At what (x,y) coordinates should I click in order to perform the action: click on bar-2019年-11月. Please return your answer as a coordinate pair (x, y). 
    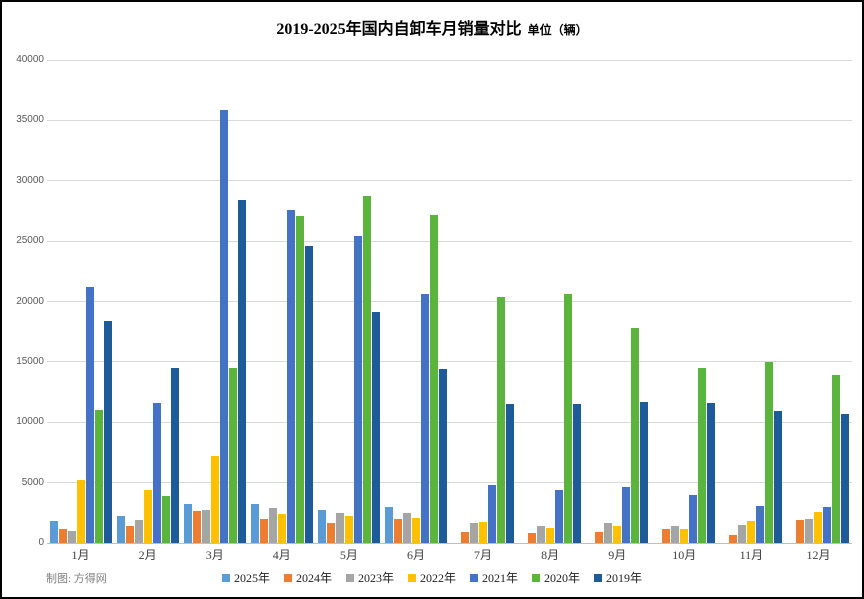
    Looking at the image, I should click on (778, 477).